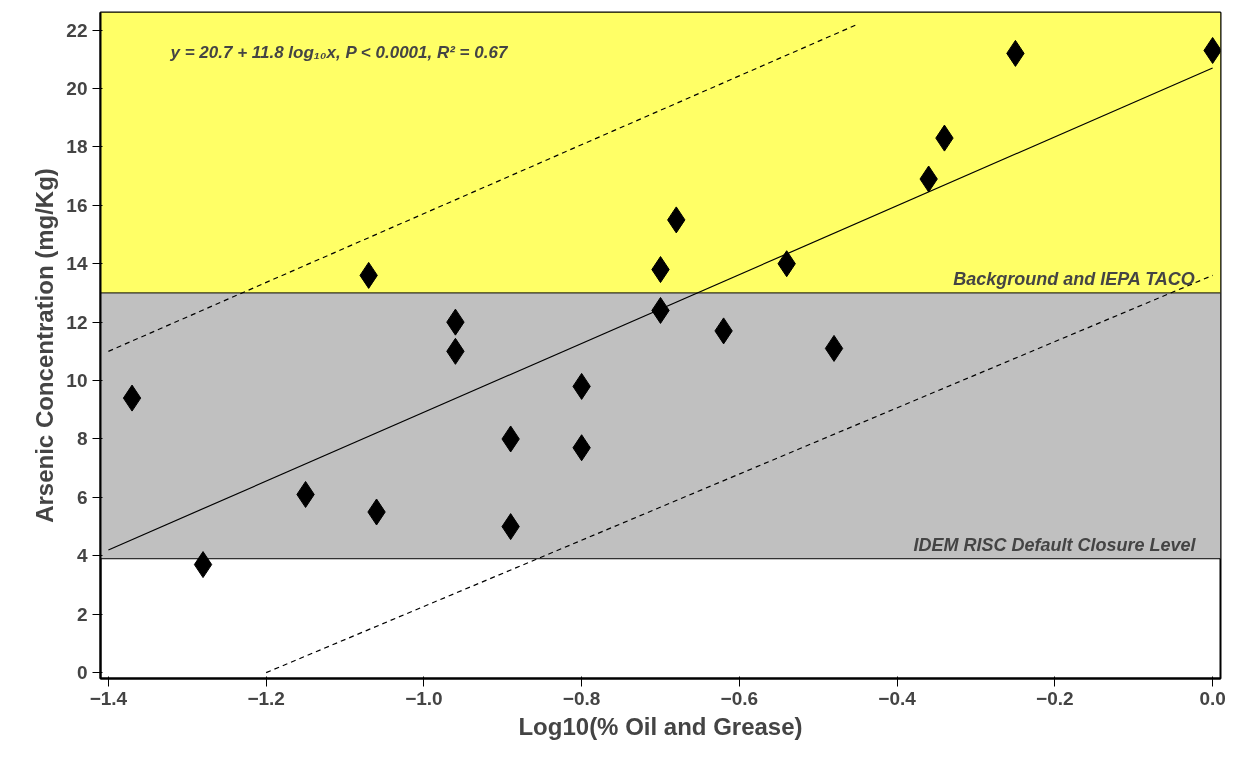 This screenshot has width=1248, height=774. I want to click on y-tick-label: 20, so click(77, 88).